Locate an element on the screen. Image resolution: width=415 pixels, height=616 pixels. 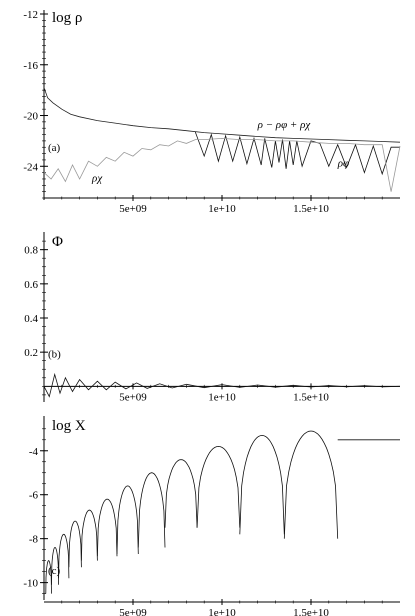
series-annotation: ρχ is located at coordinates (97, 179).